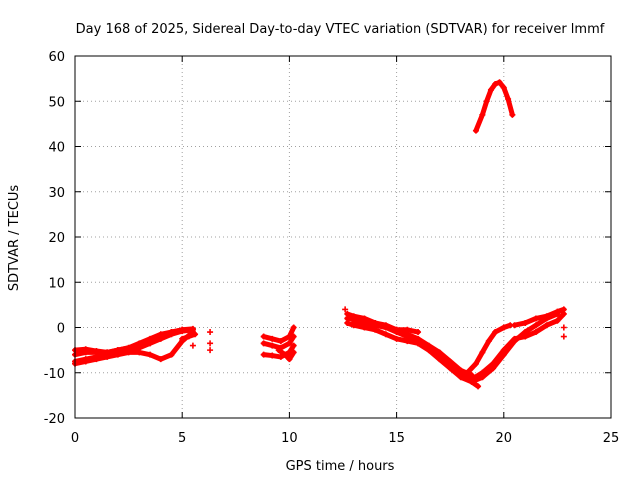  What do you see at coordinates (340, 466) in the screenshot?
I see `x-axis-label: GPS time / hours` at bounding box center [340, 466].